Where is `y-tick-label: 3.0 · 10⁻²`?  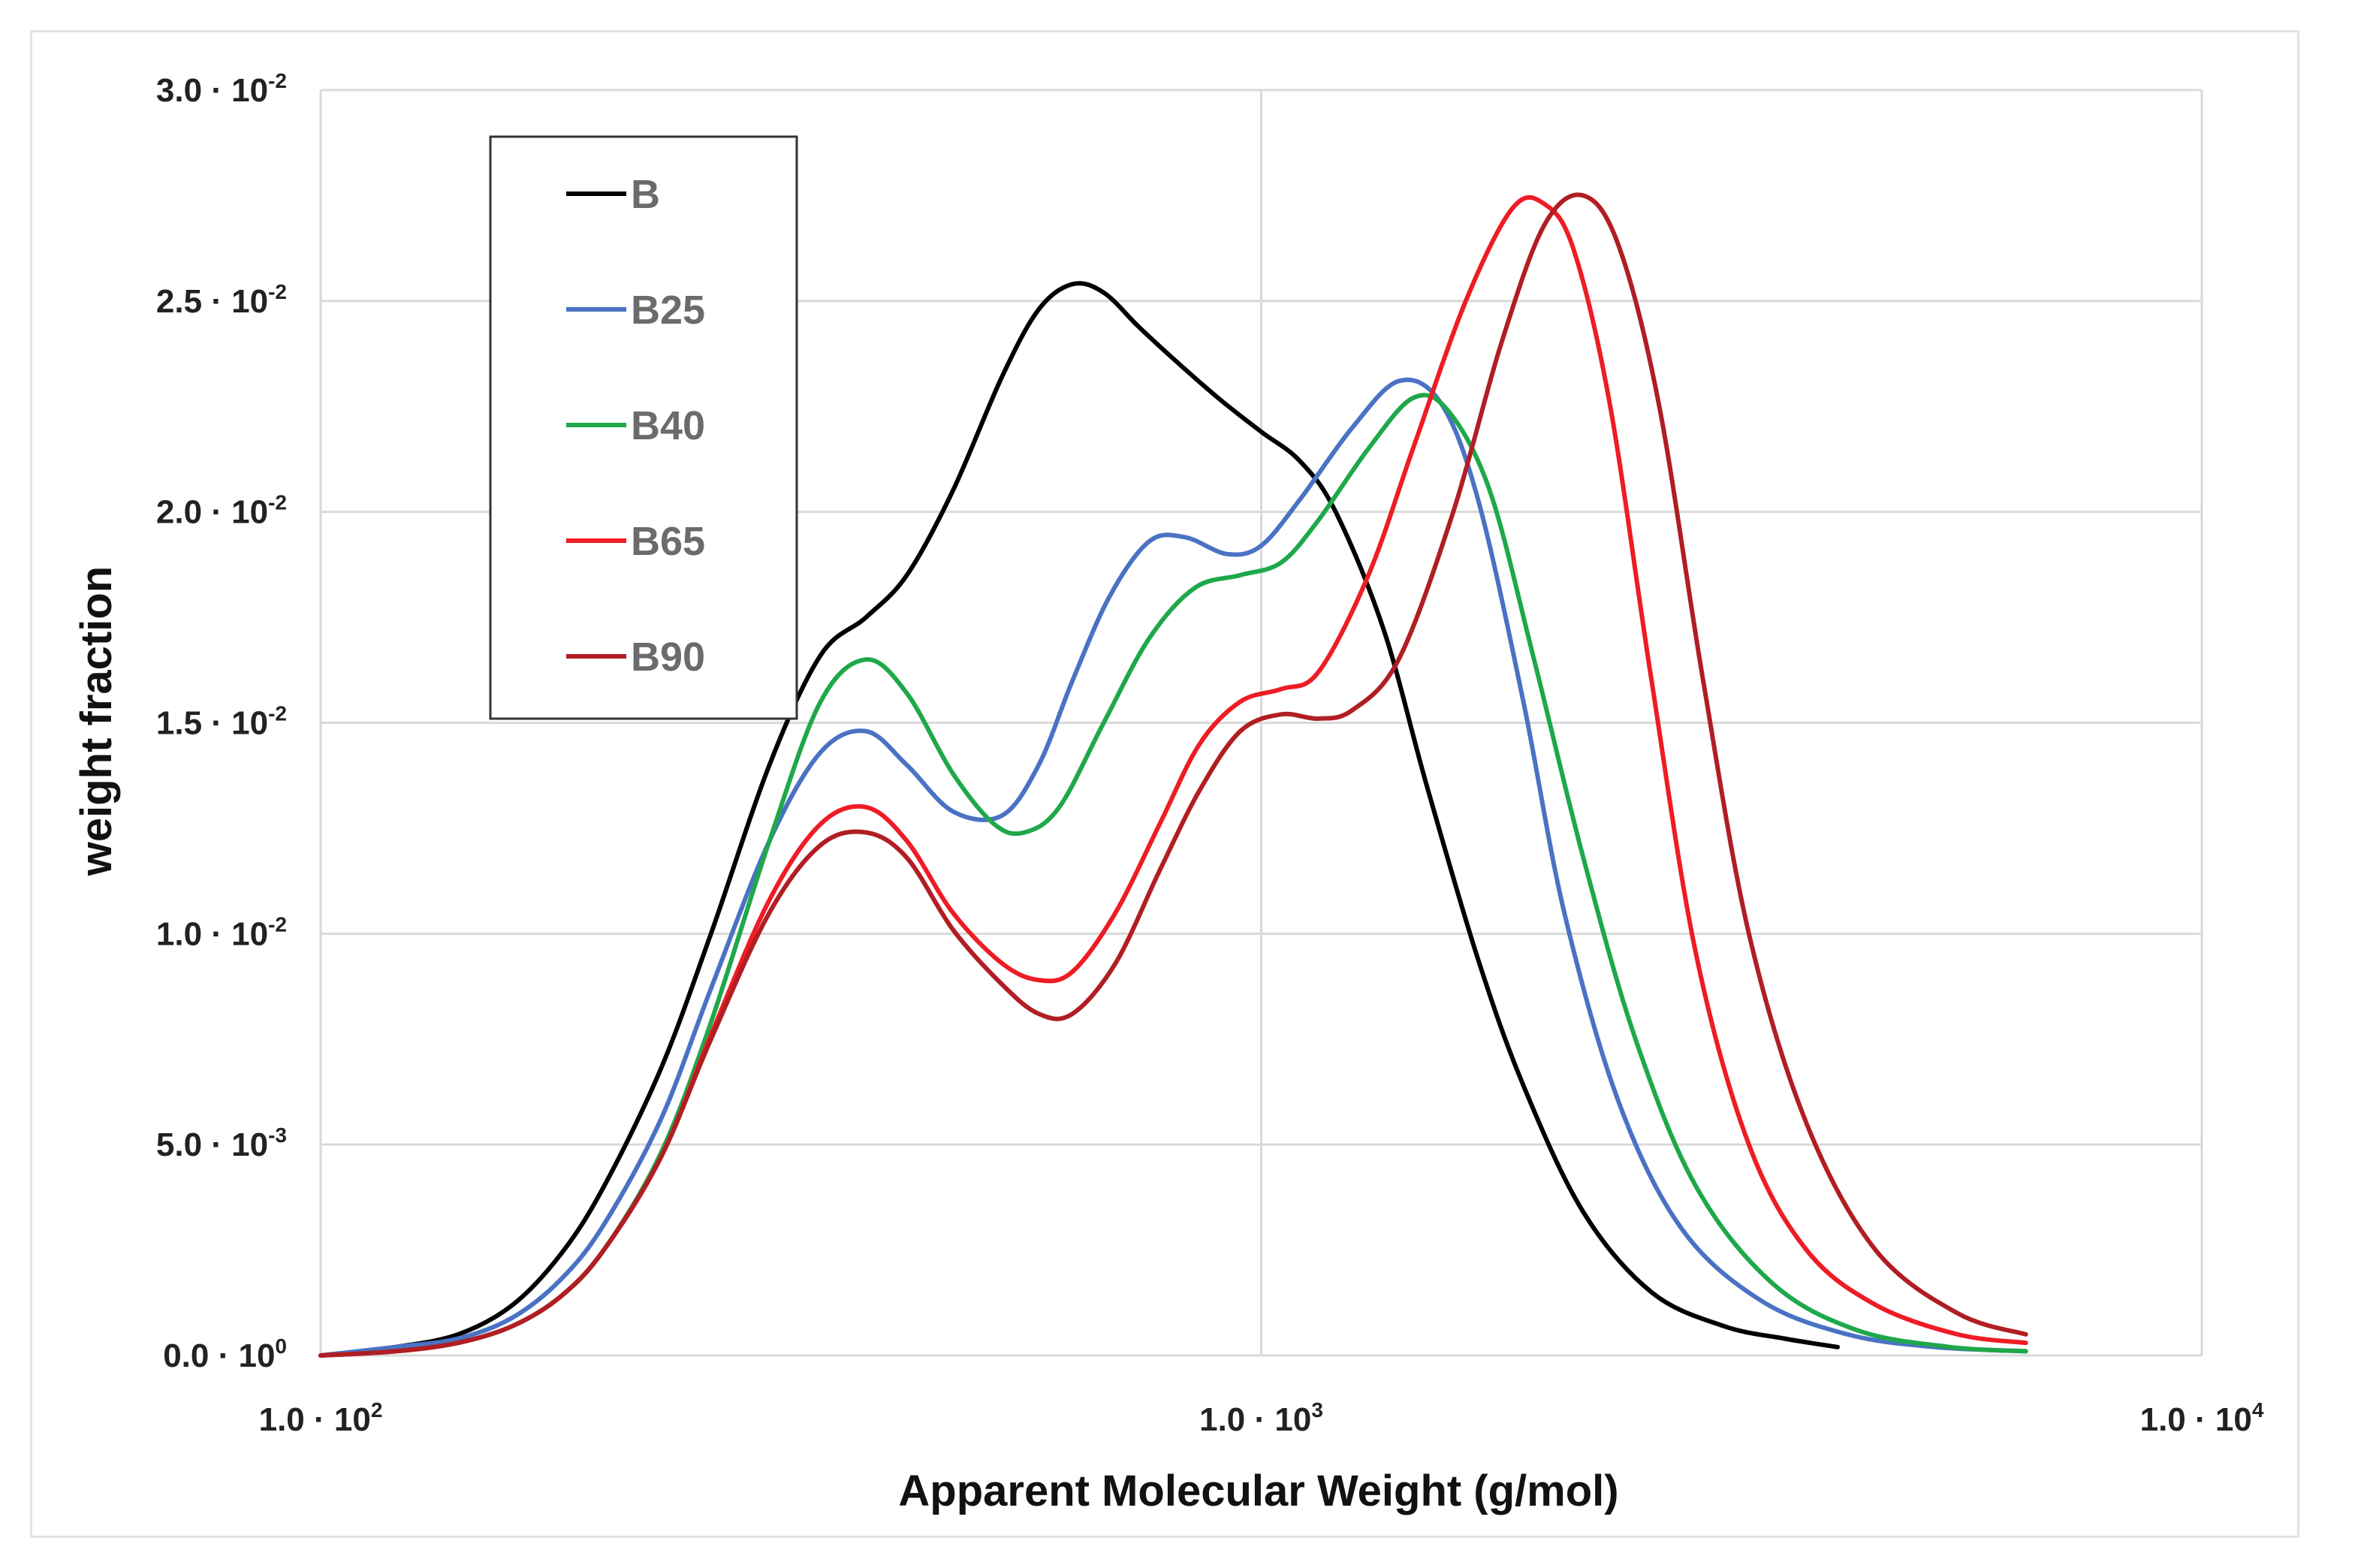
y-tick-label: 3.0 · 10⁻² is located at coordinates (222, 89).